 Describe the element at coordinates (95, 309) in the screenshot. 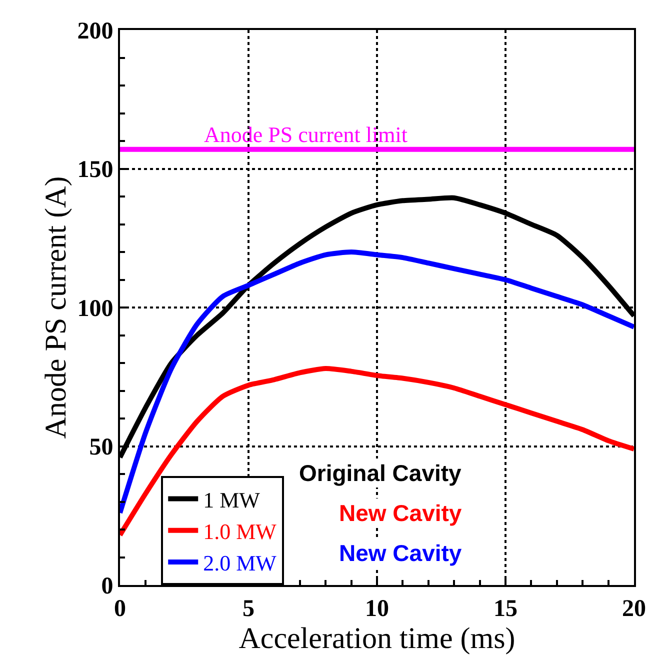

I see `y-tick-label: 100` at that location.